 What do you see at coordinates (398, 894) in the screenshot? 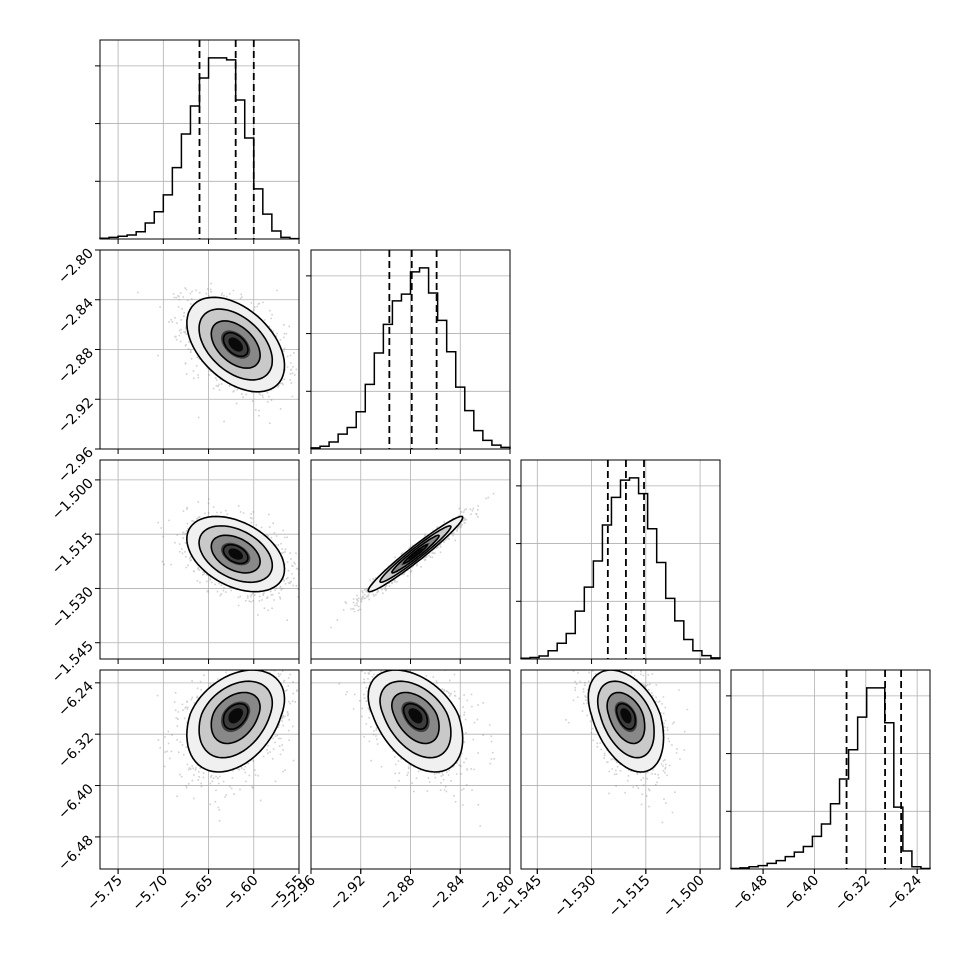
I see `x-tick-label: −2.88` at bounding box center [398, 894].